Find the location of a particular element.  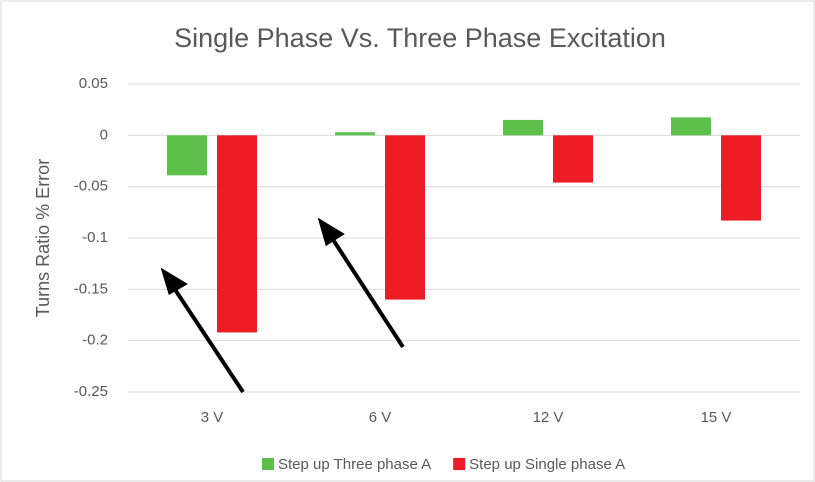

chart-title: Single Phase Vs. Three Phase Excitation is located at coordinates (420, 38).